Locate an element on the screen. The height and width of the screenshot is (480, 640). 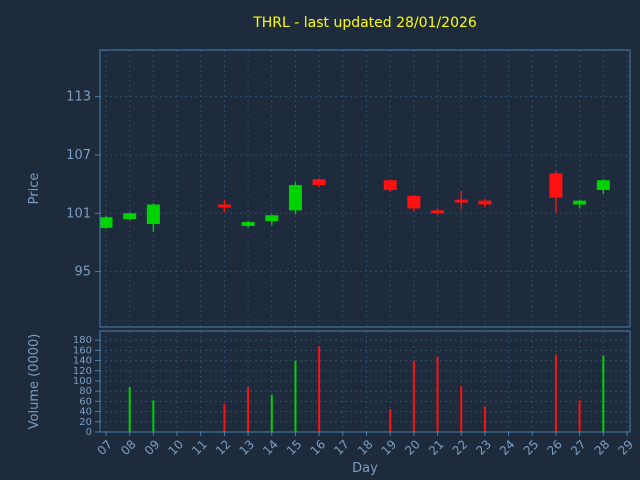
price-axis-label: Price is located at coordinates (34, 189).